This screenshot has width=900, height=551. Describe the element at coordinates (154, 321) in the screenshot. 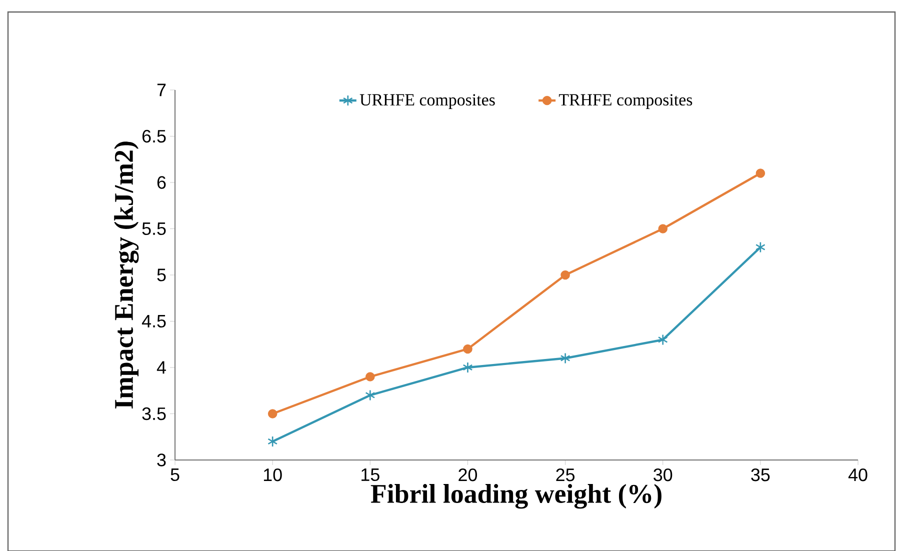

I see `y-tick-label: 4.5` at that location.